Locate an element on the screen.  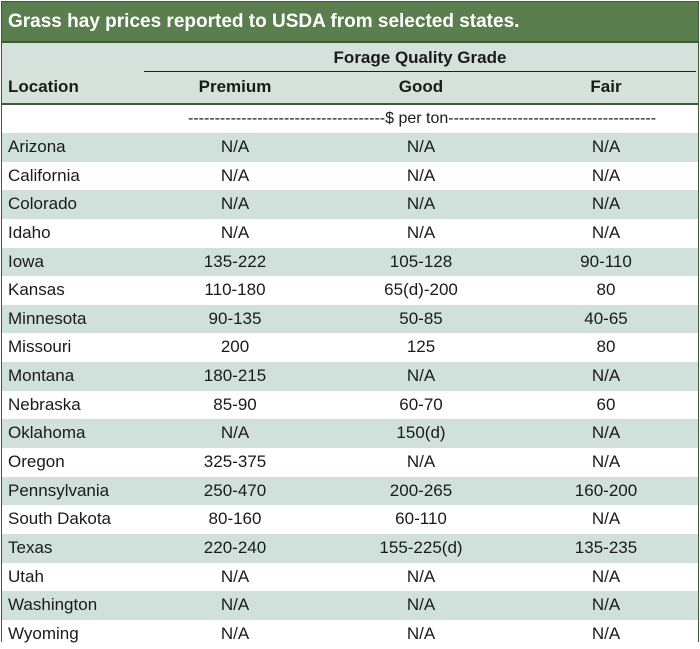
location-cell: Nebraska is located at coordinates (44, 404).